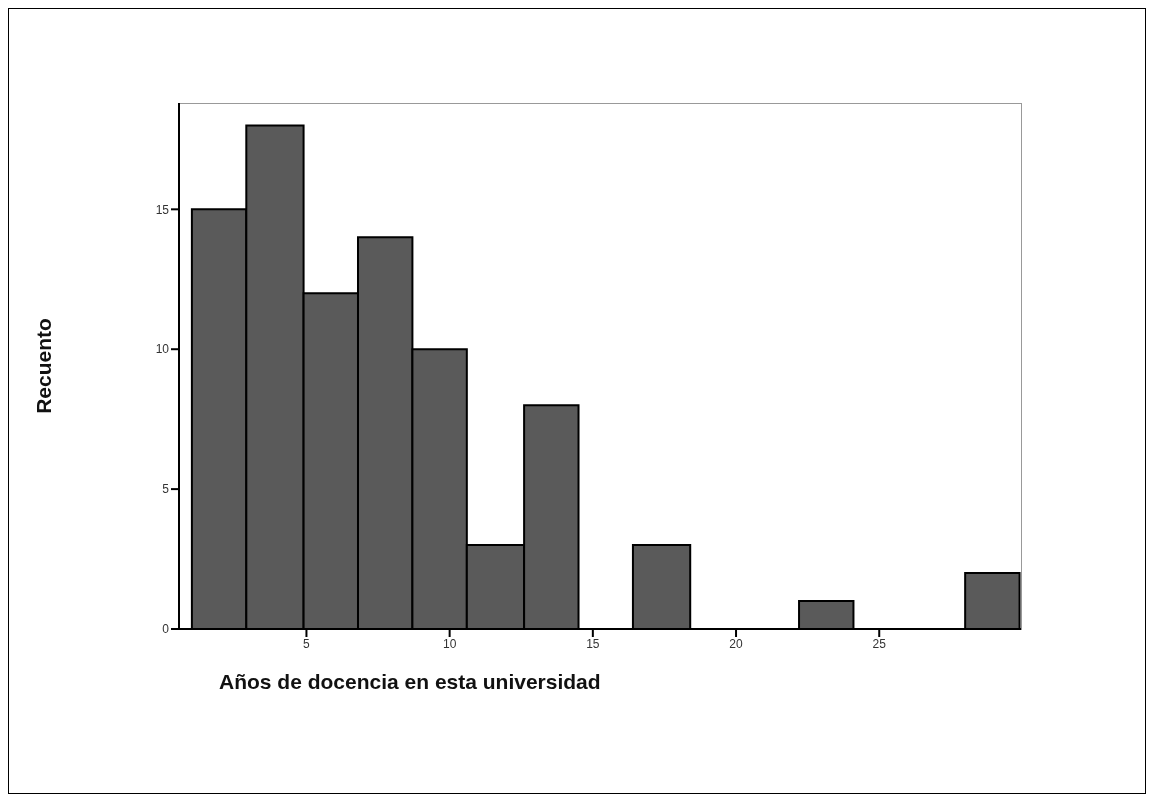 The image size is (1154, 802). I want to click on y-axis-title: Recuento, so click(44, 366).